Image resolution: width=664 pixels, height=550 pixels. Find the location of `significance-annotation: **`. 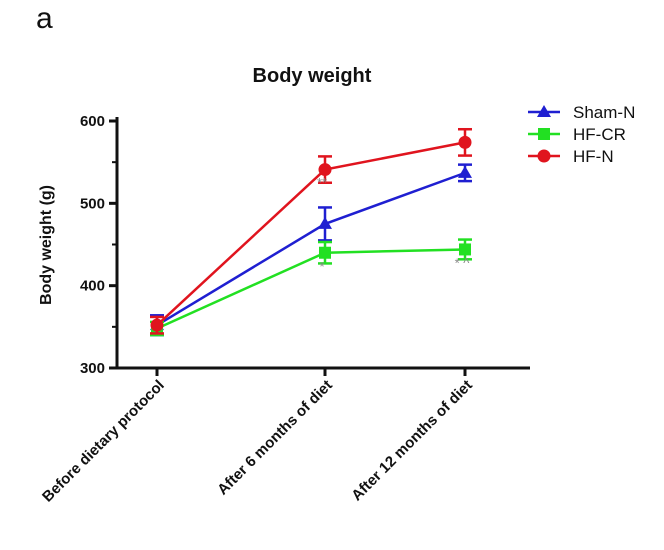

significance-annotation: ** is located at coordinates (322, 182).